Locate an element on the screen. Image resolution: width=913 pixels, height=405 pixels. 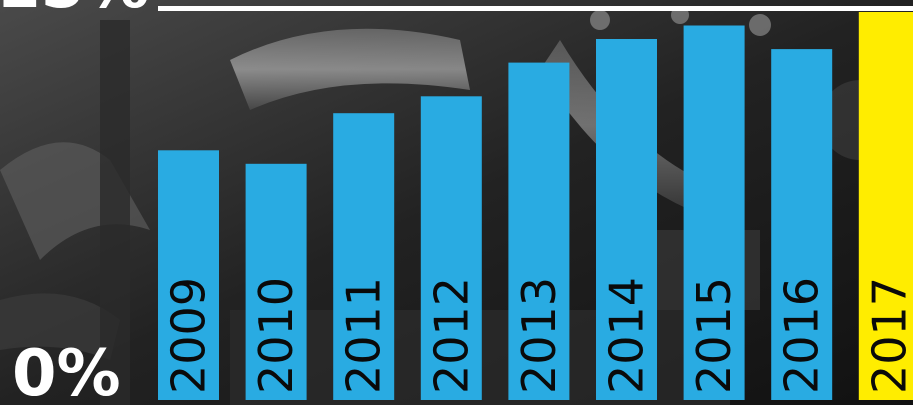
bar-label-2010: 2010 is located at coordinates (276, 335).